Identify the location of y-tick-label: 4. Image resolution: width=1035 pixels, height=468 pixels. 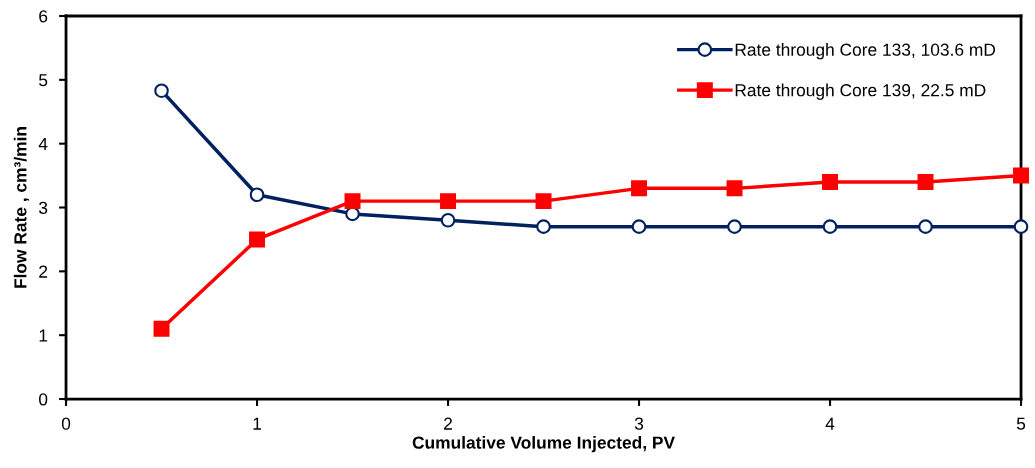
(43, 144).